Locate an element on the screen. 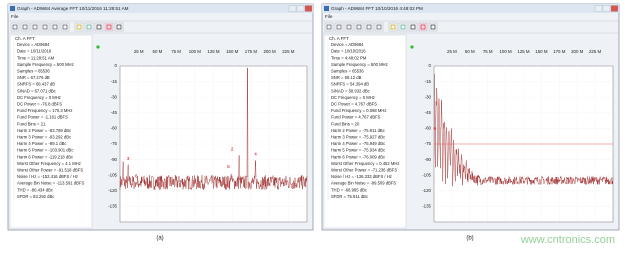 The image size is (625, 255). field: Harm 6 Power = -76.009 dBc is located at coordinates (358, 156).